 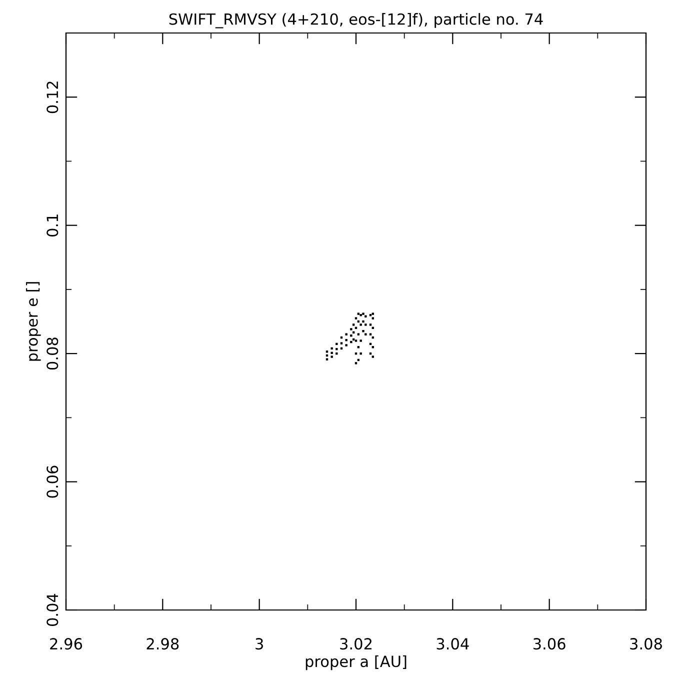 What do you see at coordinates (356, 662) in the screenshot?
I see `x-axis-title: proper a [AU]` at bounding box center [356, 662].